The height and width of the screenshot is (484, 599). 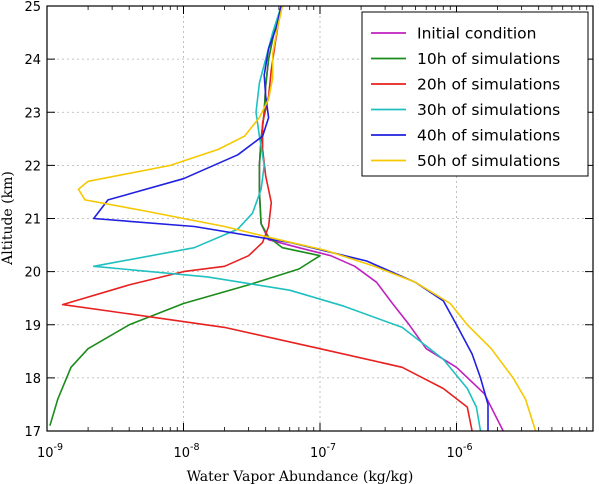 I want to click on legend-box, so click(x=475, y=94).